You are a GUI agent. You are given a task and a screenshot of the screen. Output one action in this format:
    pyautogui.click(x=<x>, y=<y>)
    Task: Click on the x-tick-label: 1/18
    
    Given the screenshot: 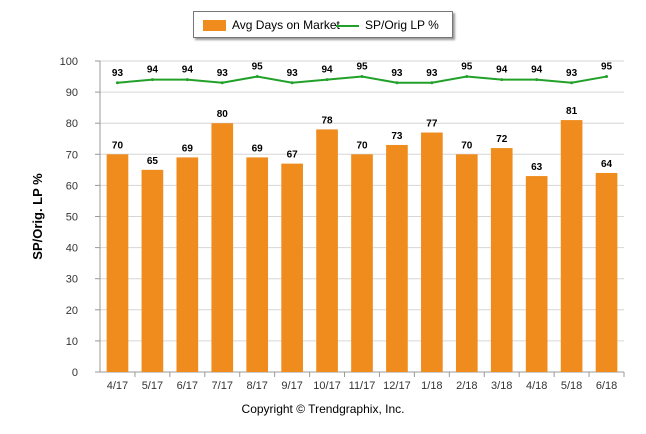 What is the action you would take?
    pyautogui.click(x=431, y=386)
    